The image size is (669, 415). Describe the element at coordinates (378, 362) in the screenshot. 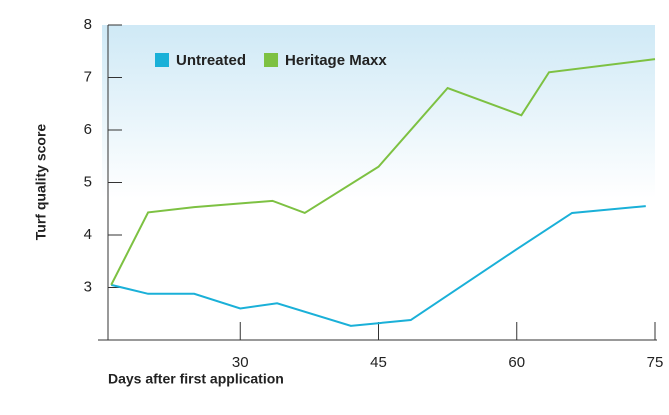

I see `x-tick-label: 45` at that location.